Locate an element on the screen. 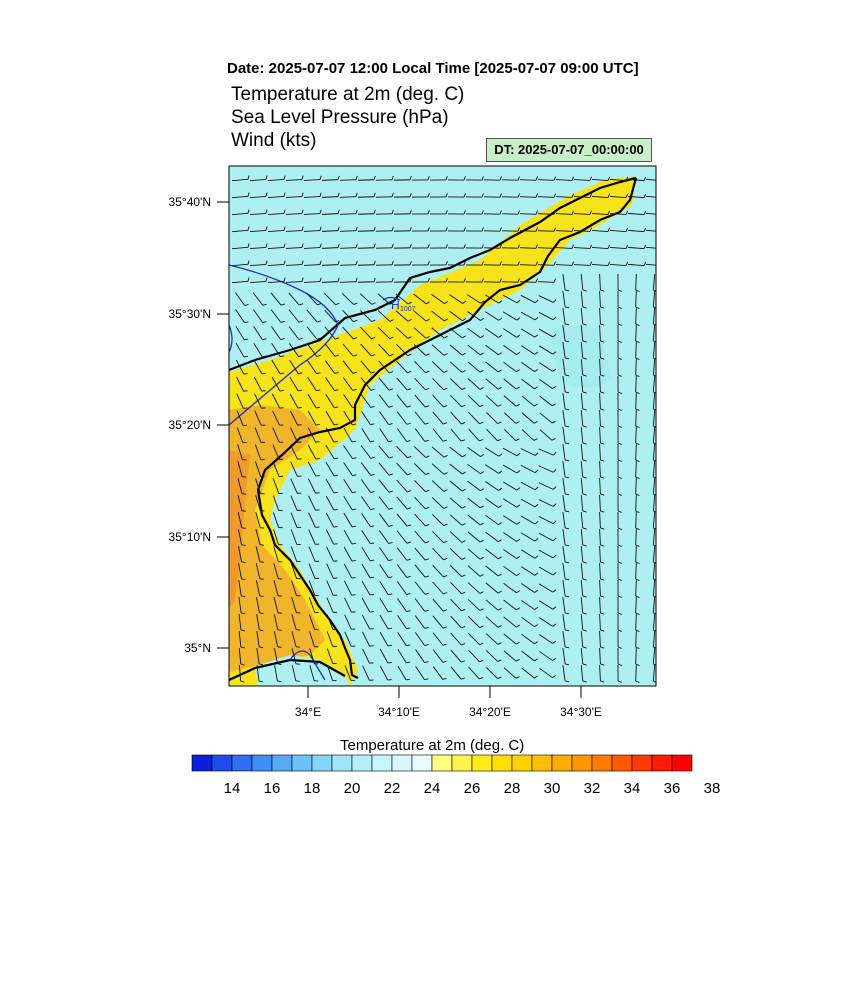  land-hotter is located at coordinates (239, 530).